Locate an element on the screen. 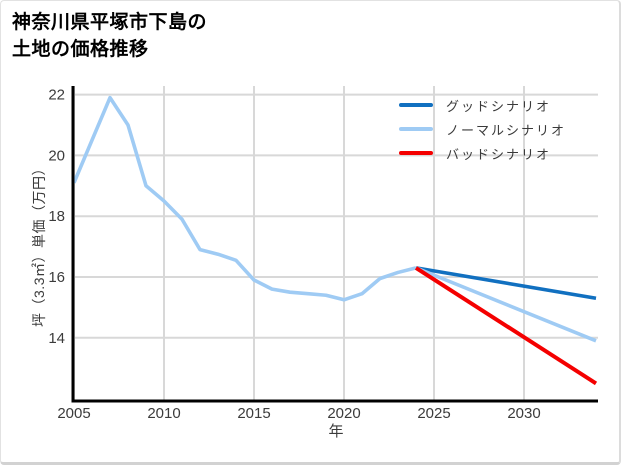 The width and height of the screenshot is (621, 465). chart-legend: グッドシナリオ ノーマルシナリオ バッドシナリオ is located at coordinates (482, 129).